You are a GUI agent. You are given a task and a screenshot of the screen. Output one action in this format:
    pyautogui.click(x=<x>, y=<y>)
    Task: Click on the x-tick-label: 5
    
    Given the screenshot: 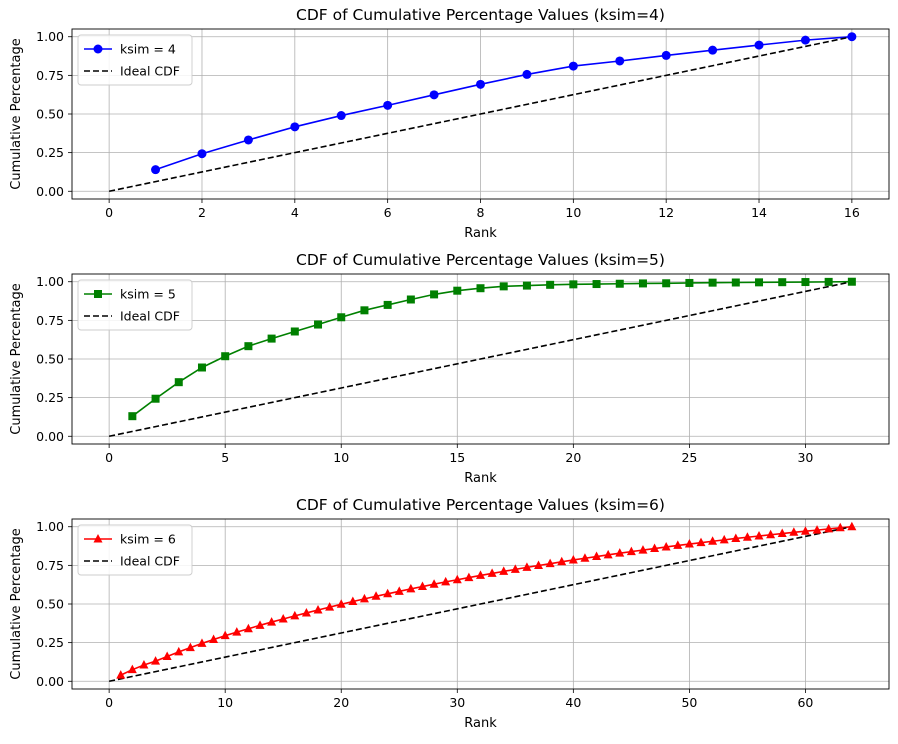 What is the action you would take?
    pyautogui.click(x=225, y=457)
    